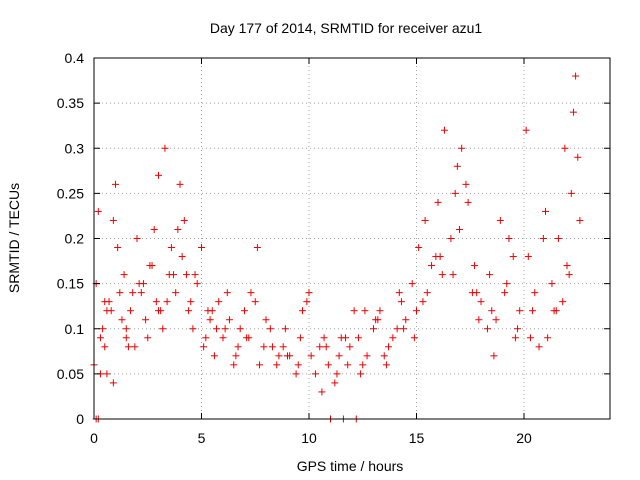 The height and width of the screenshot is (480, 640). I want to click on x-tick-label: 20, so click(524, 438).